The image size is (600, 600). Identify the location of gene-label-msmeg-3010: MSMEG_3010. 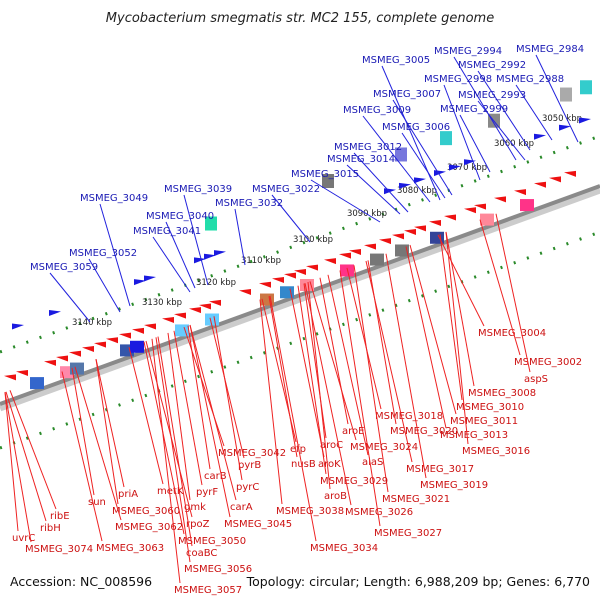
(490, 407).